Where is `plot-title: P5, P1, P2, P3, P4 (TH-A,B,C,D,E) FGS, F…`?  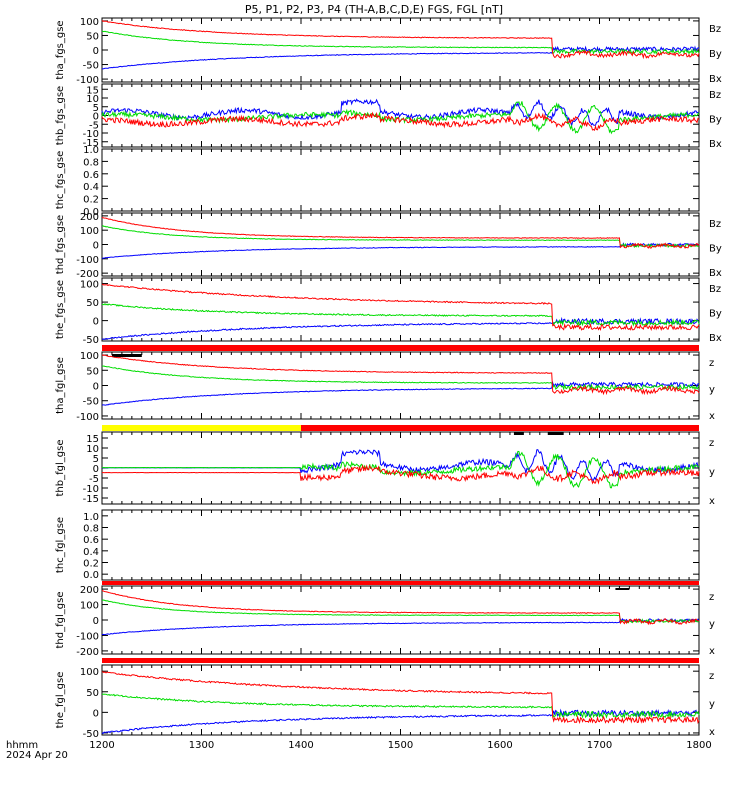 plot-title: P5, P1, P2, P3, P4 (TH-A,B,C,D,E) FGS, F… is located at coordinates (374, 9).